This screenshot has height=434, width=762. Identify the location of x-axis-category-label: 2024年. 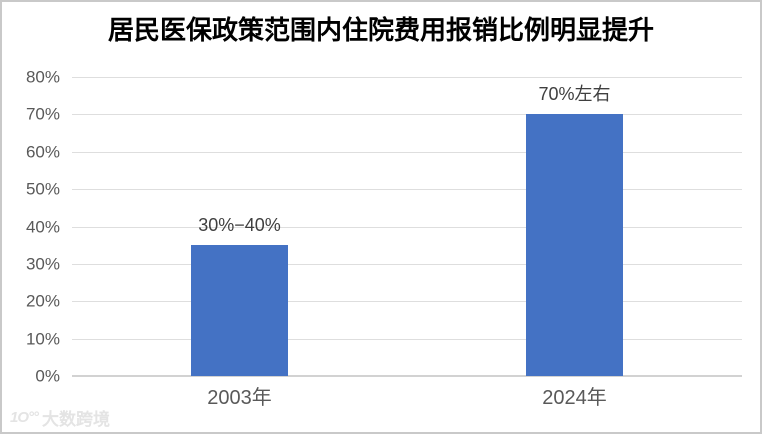
(574, 398).